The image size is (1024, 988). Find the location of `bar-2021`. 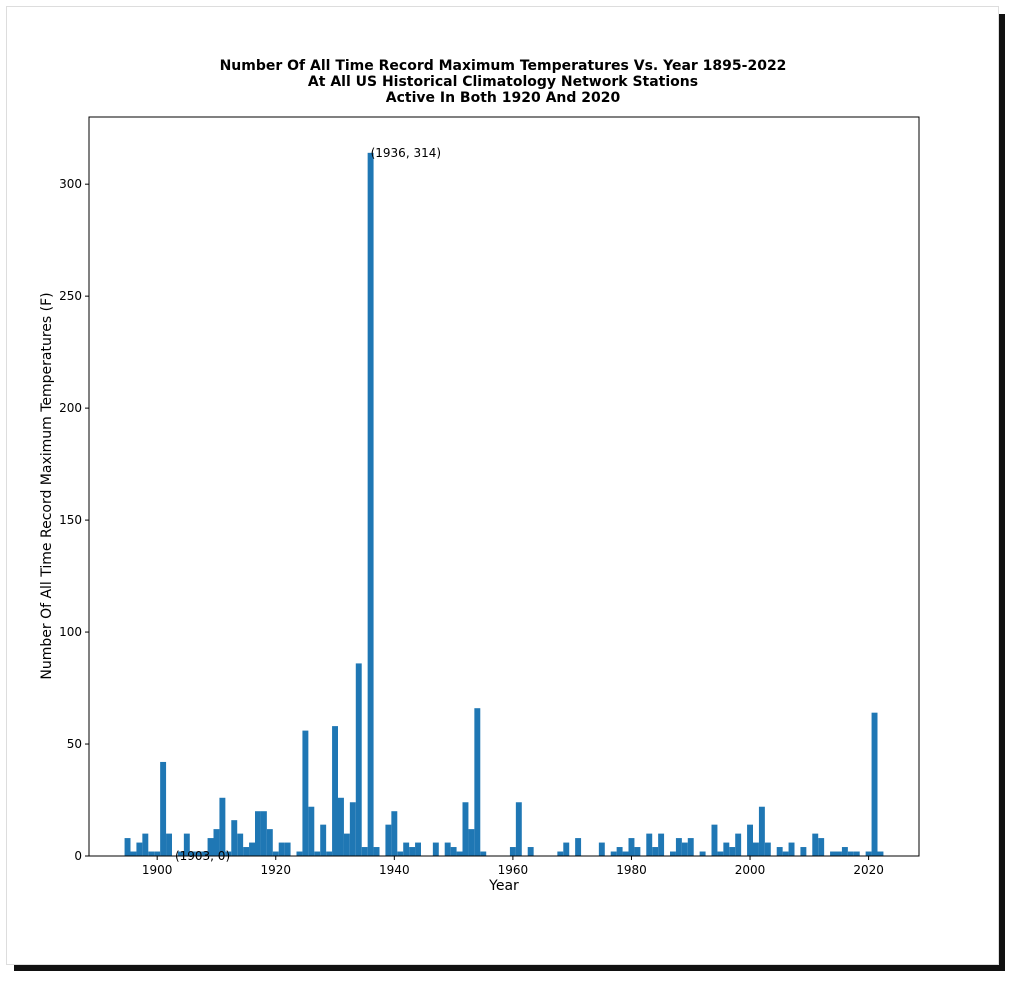

bar-2021 is located at coordinates (874, 784).